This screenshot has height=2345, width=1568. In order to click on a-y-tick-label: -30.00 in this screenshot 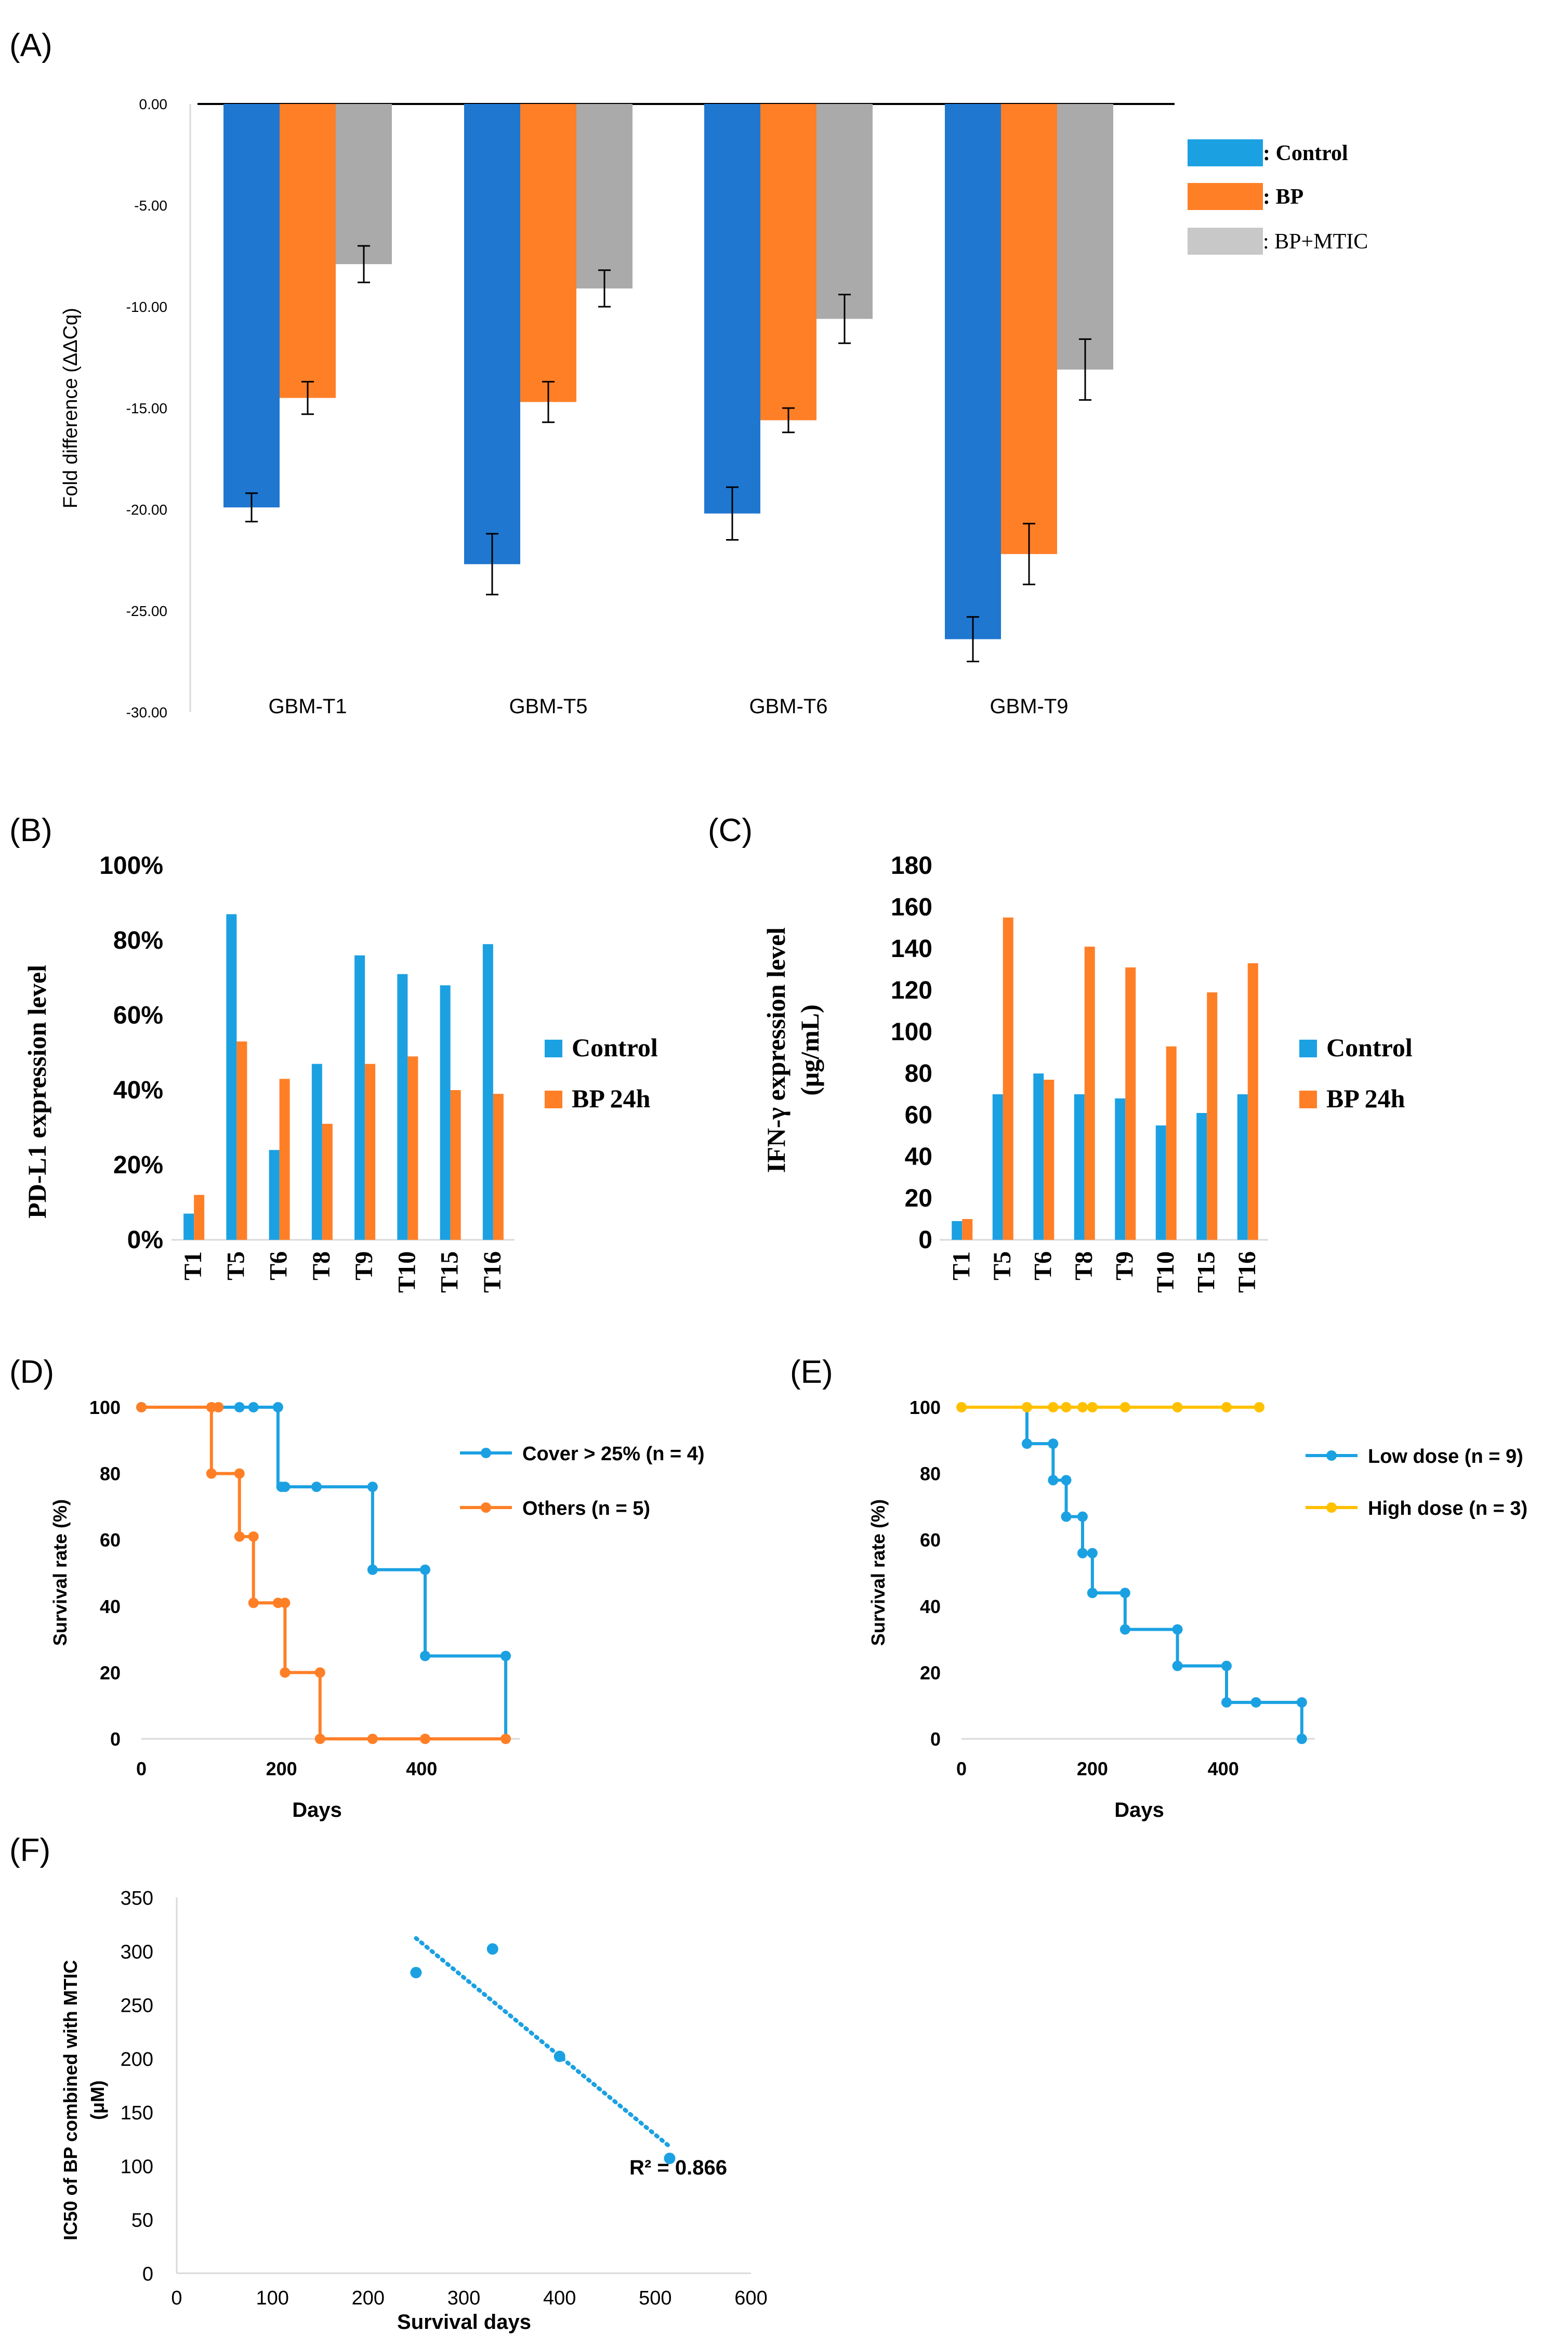, I will do `click(146, 712)`.